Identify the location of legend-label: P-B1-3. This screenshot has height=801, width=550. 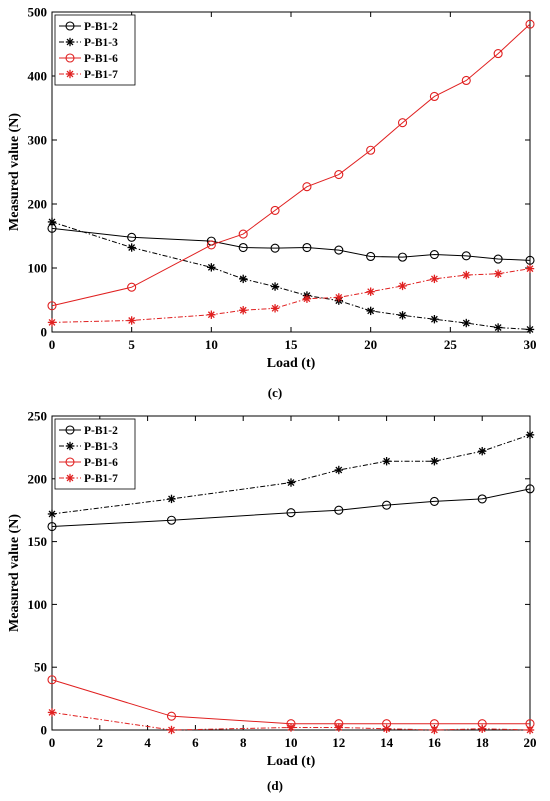
(101, 43).